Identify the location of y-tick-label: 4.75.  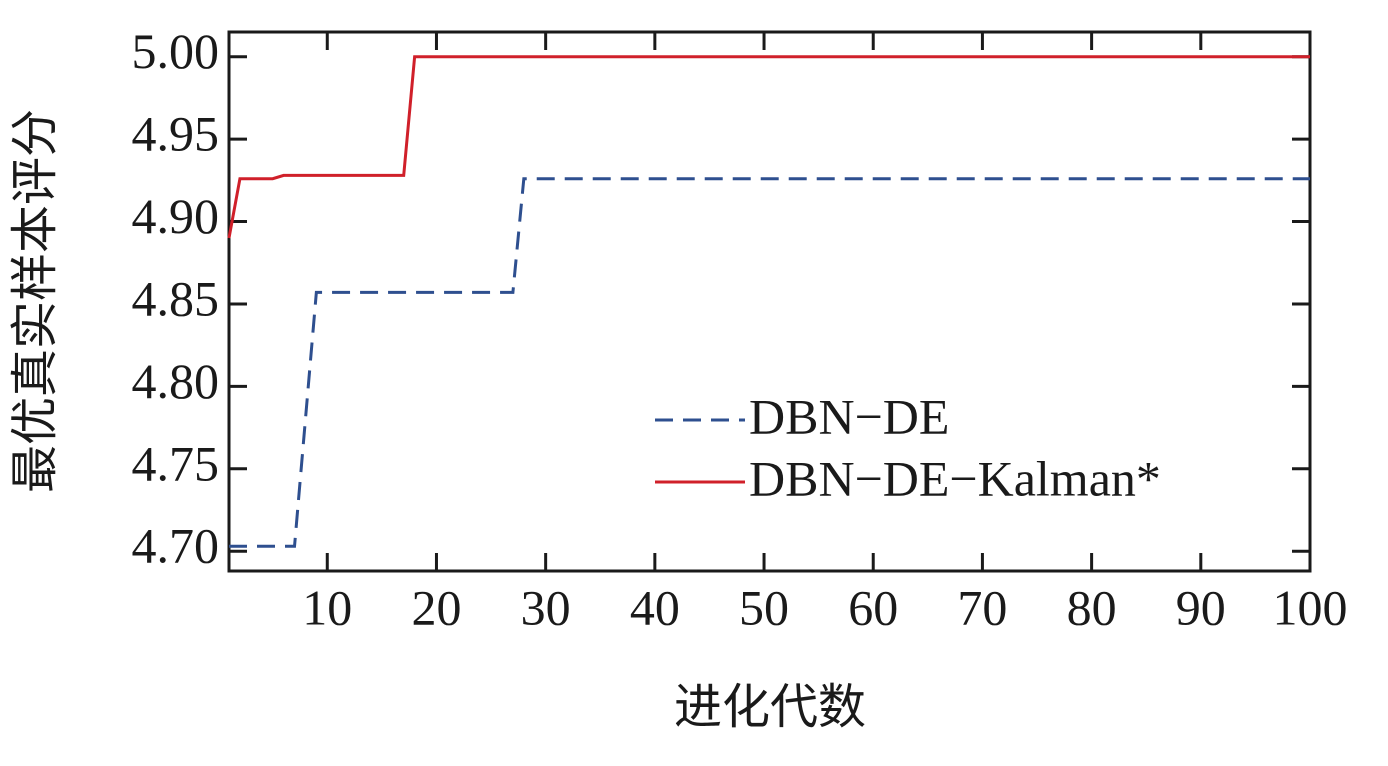
(176, 463).